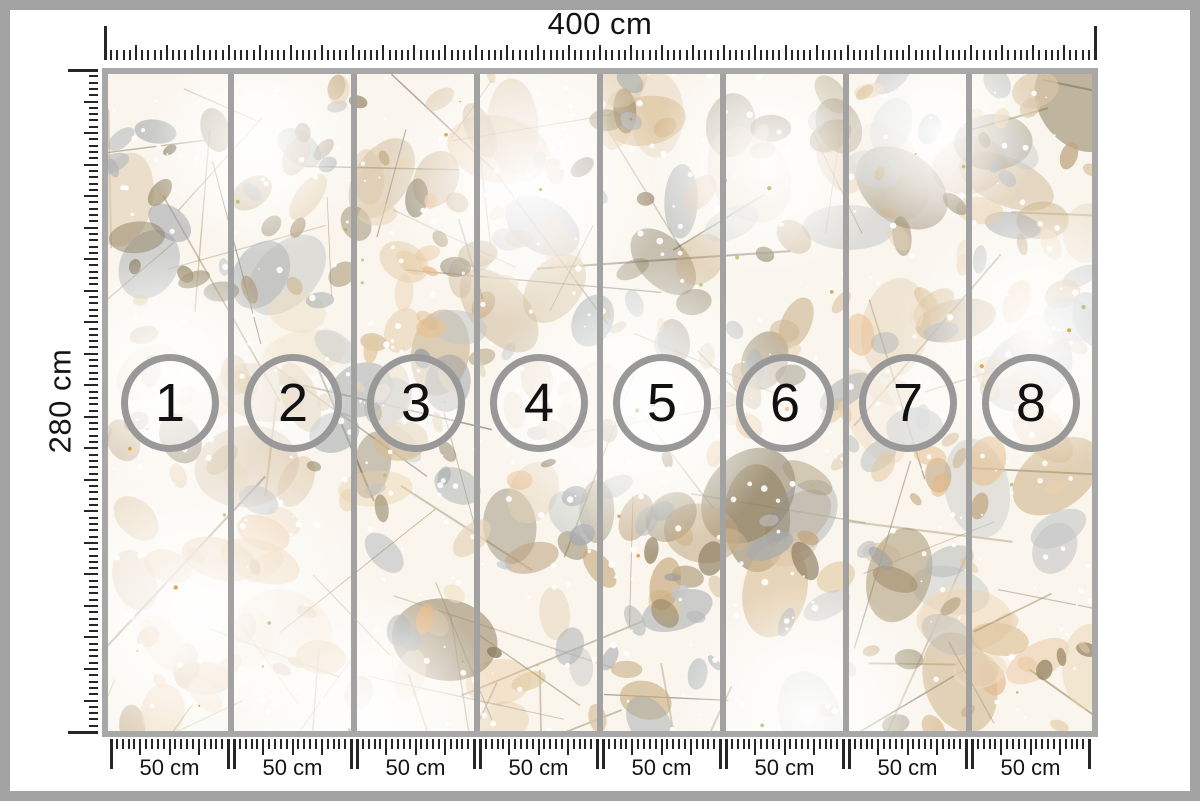  Describe the element at coordinates (538, 767) in the screenshot. I see `panel-width-label: 50 cm` at that location.